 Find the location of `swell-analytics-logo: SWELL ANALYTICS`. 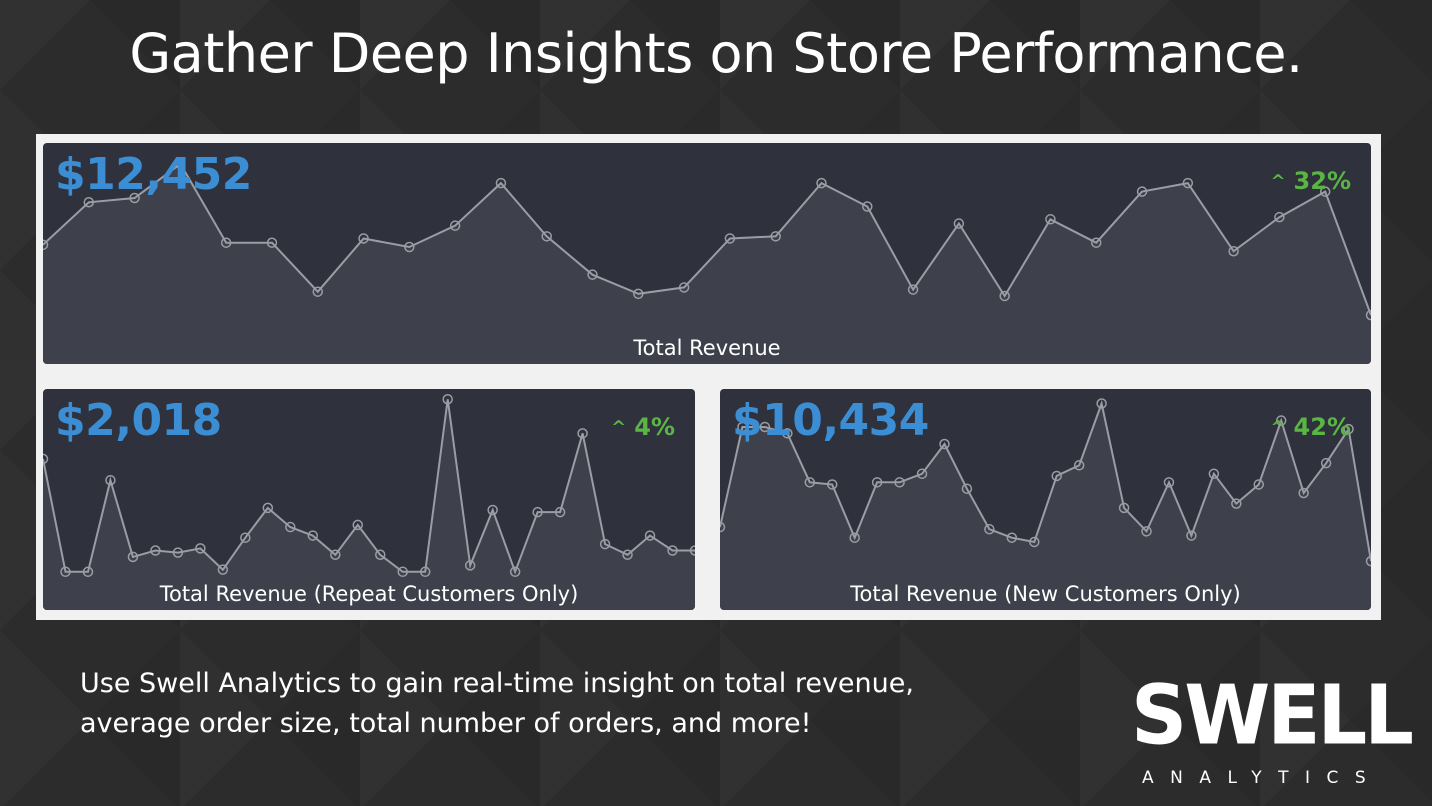

swell-analytics-logo: SWELL ANALYTICS is located at coordinates (1271, 729).